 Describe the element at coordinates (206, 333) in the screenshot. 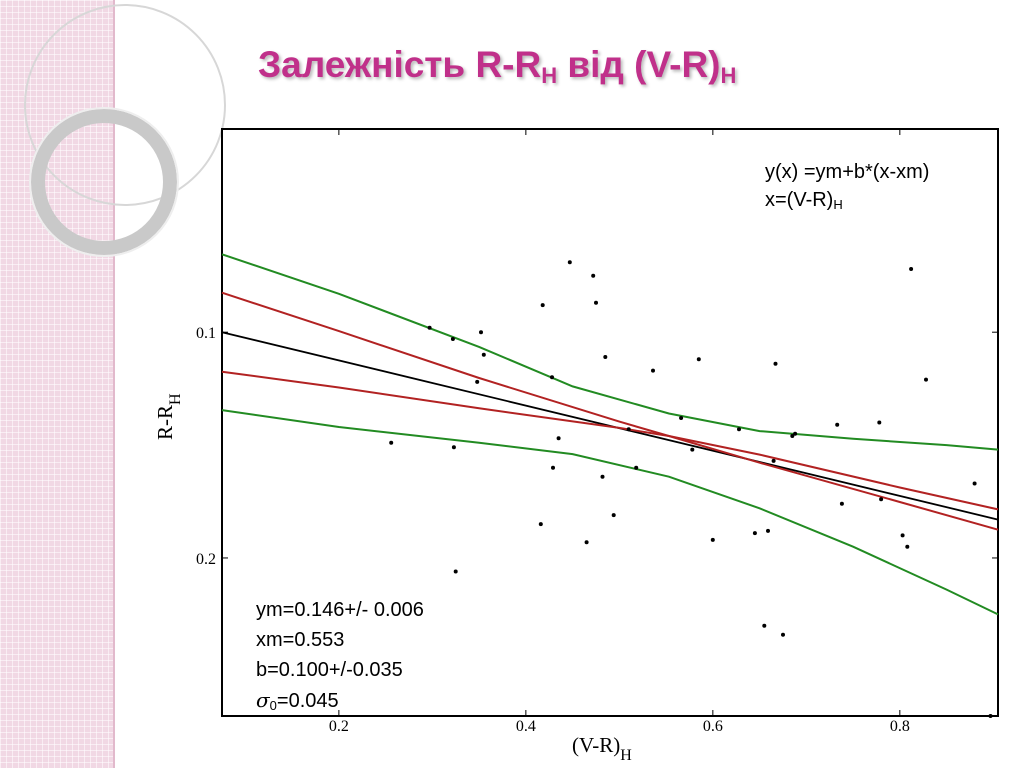

I see `y-tick-label-0: 0.1` at that location.